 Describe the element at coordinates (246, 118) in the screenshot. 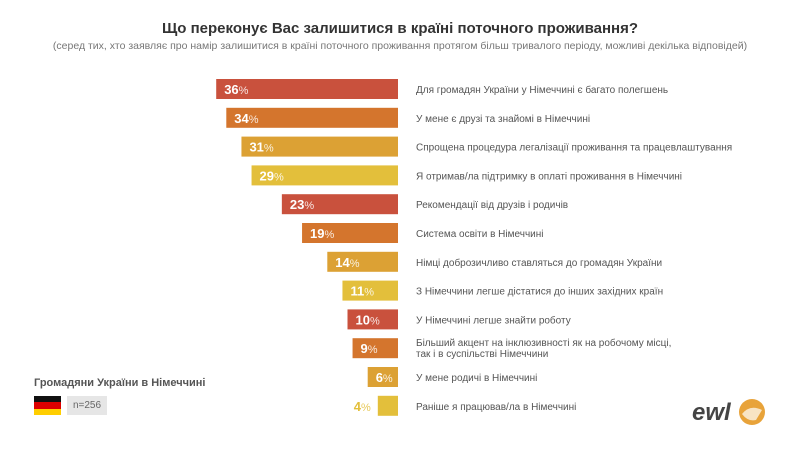

I see `data-label: 34%` at that location.